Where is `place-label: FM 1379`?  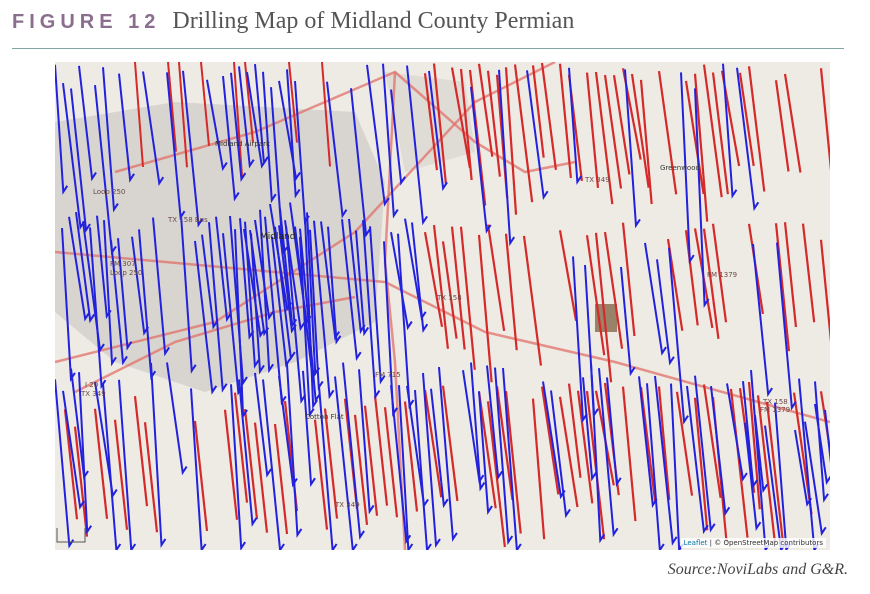
place-label: FM 1379 is located at coordinates (775, 410).